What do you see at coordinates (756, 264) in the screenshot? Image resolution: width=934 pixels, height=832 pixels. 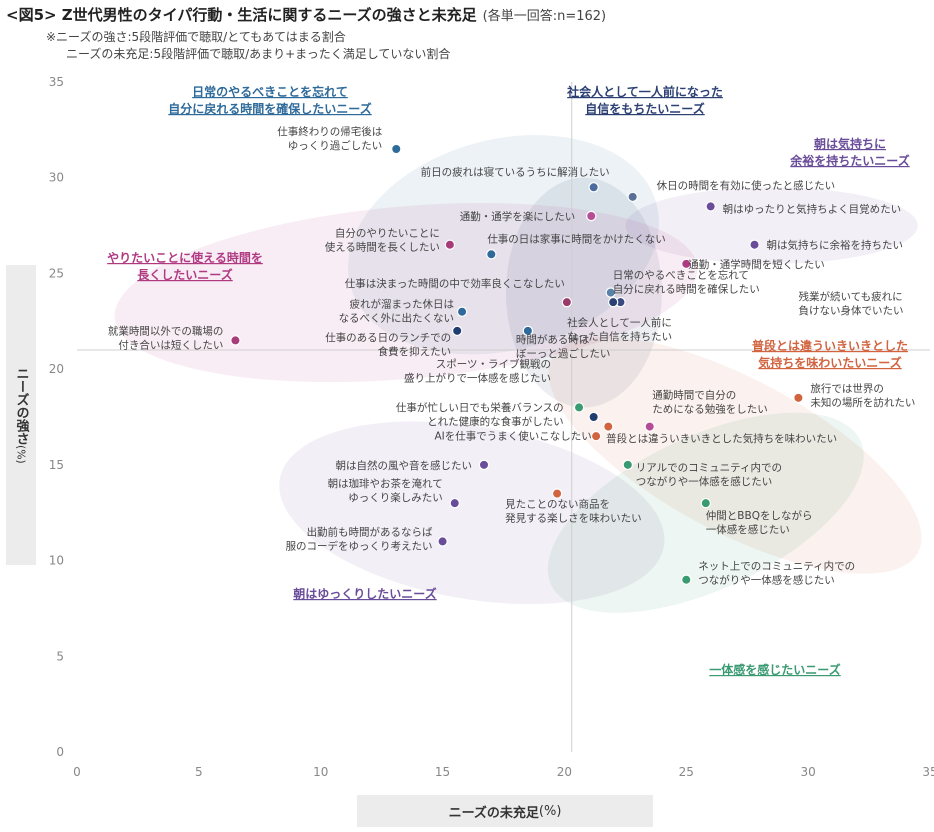 I see `point-label: 通勤・通学時間を短くしたい` at bounding box center [756, 264].